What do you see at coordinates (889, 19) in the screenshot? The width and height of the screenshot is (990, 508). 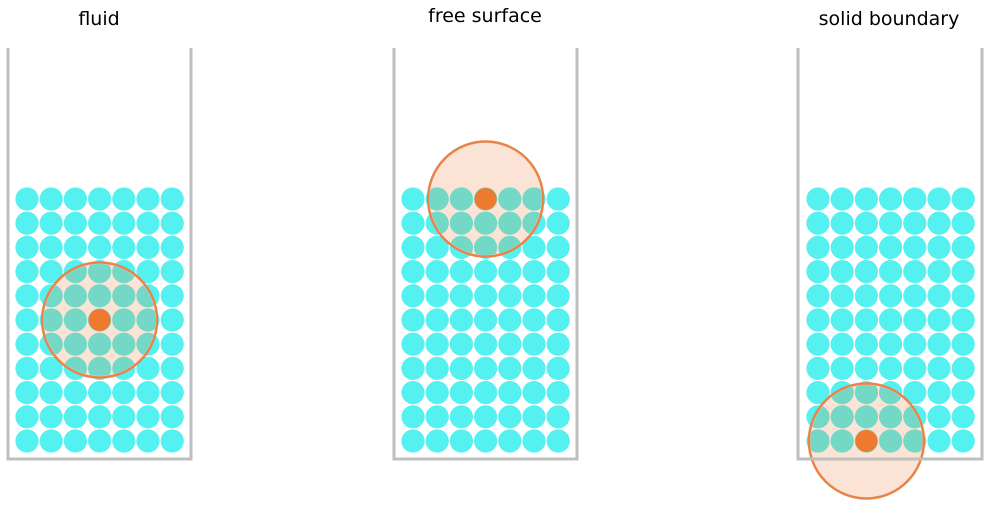 I see `solid-boundary-panel-title: solid boundary` at bounding box center [889, 19].